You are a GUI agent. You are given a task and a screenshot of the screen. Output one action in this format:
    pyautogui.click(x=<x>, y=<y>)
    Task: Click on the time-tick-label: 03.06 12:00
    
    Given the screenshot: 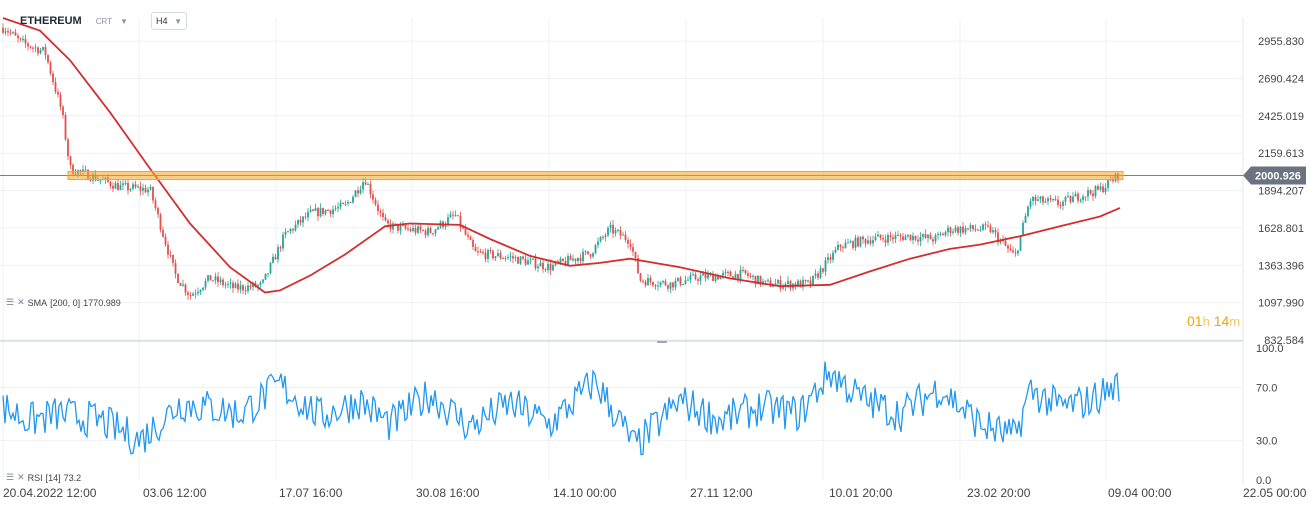 What is the action you would take?
    pyautogui.click(x=175, y=493)
    